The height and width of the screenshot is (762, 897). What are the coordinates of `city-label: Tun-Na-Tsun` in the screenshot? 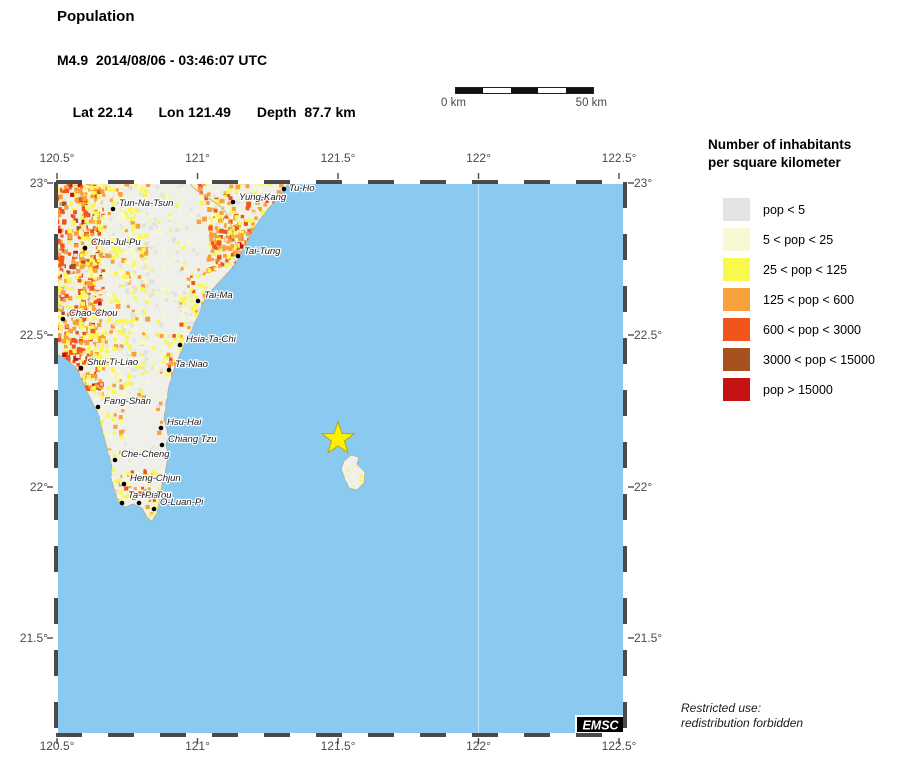 It's located at (146, 203).